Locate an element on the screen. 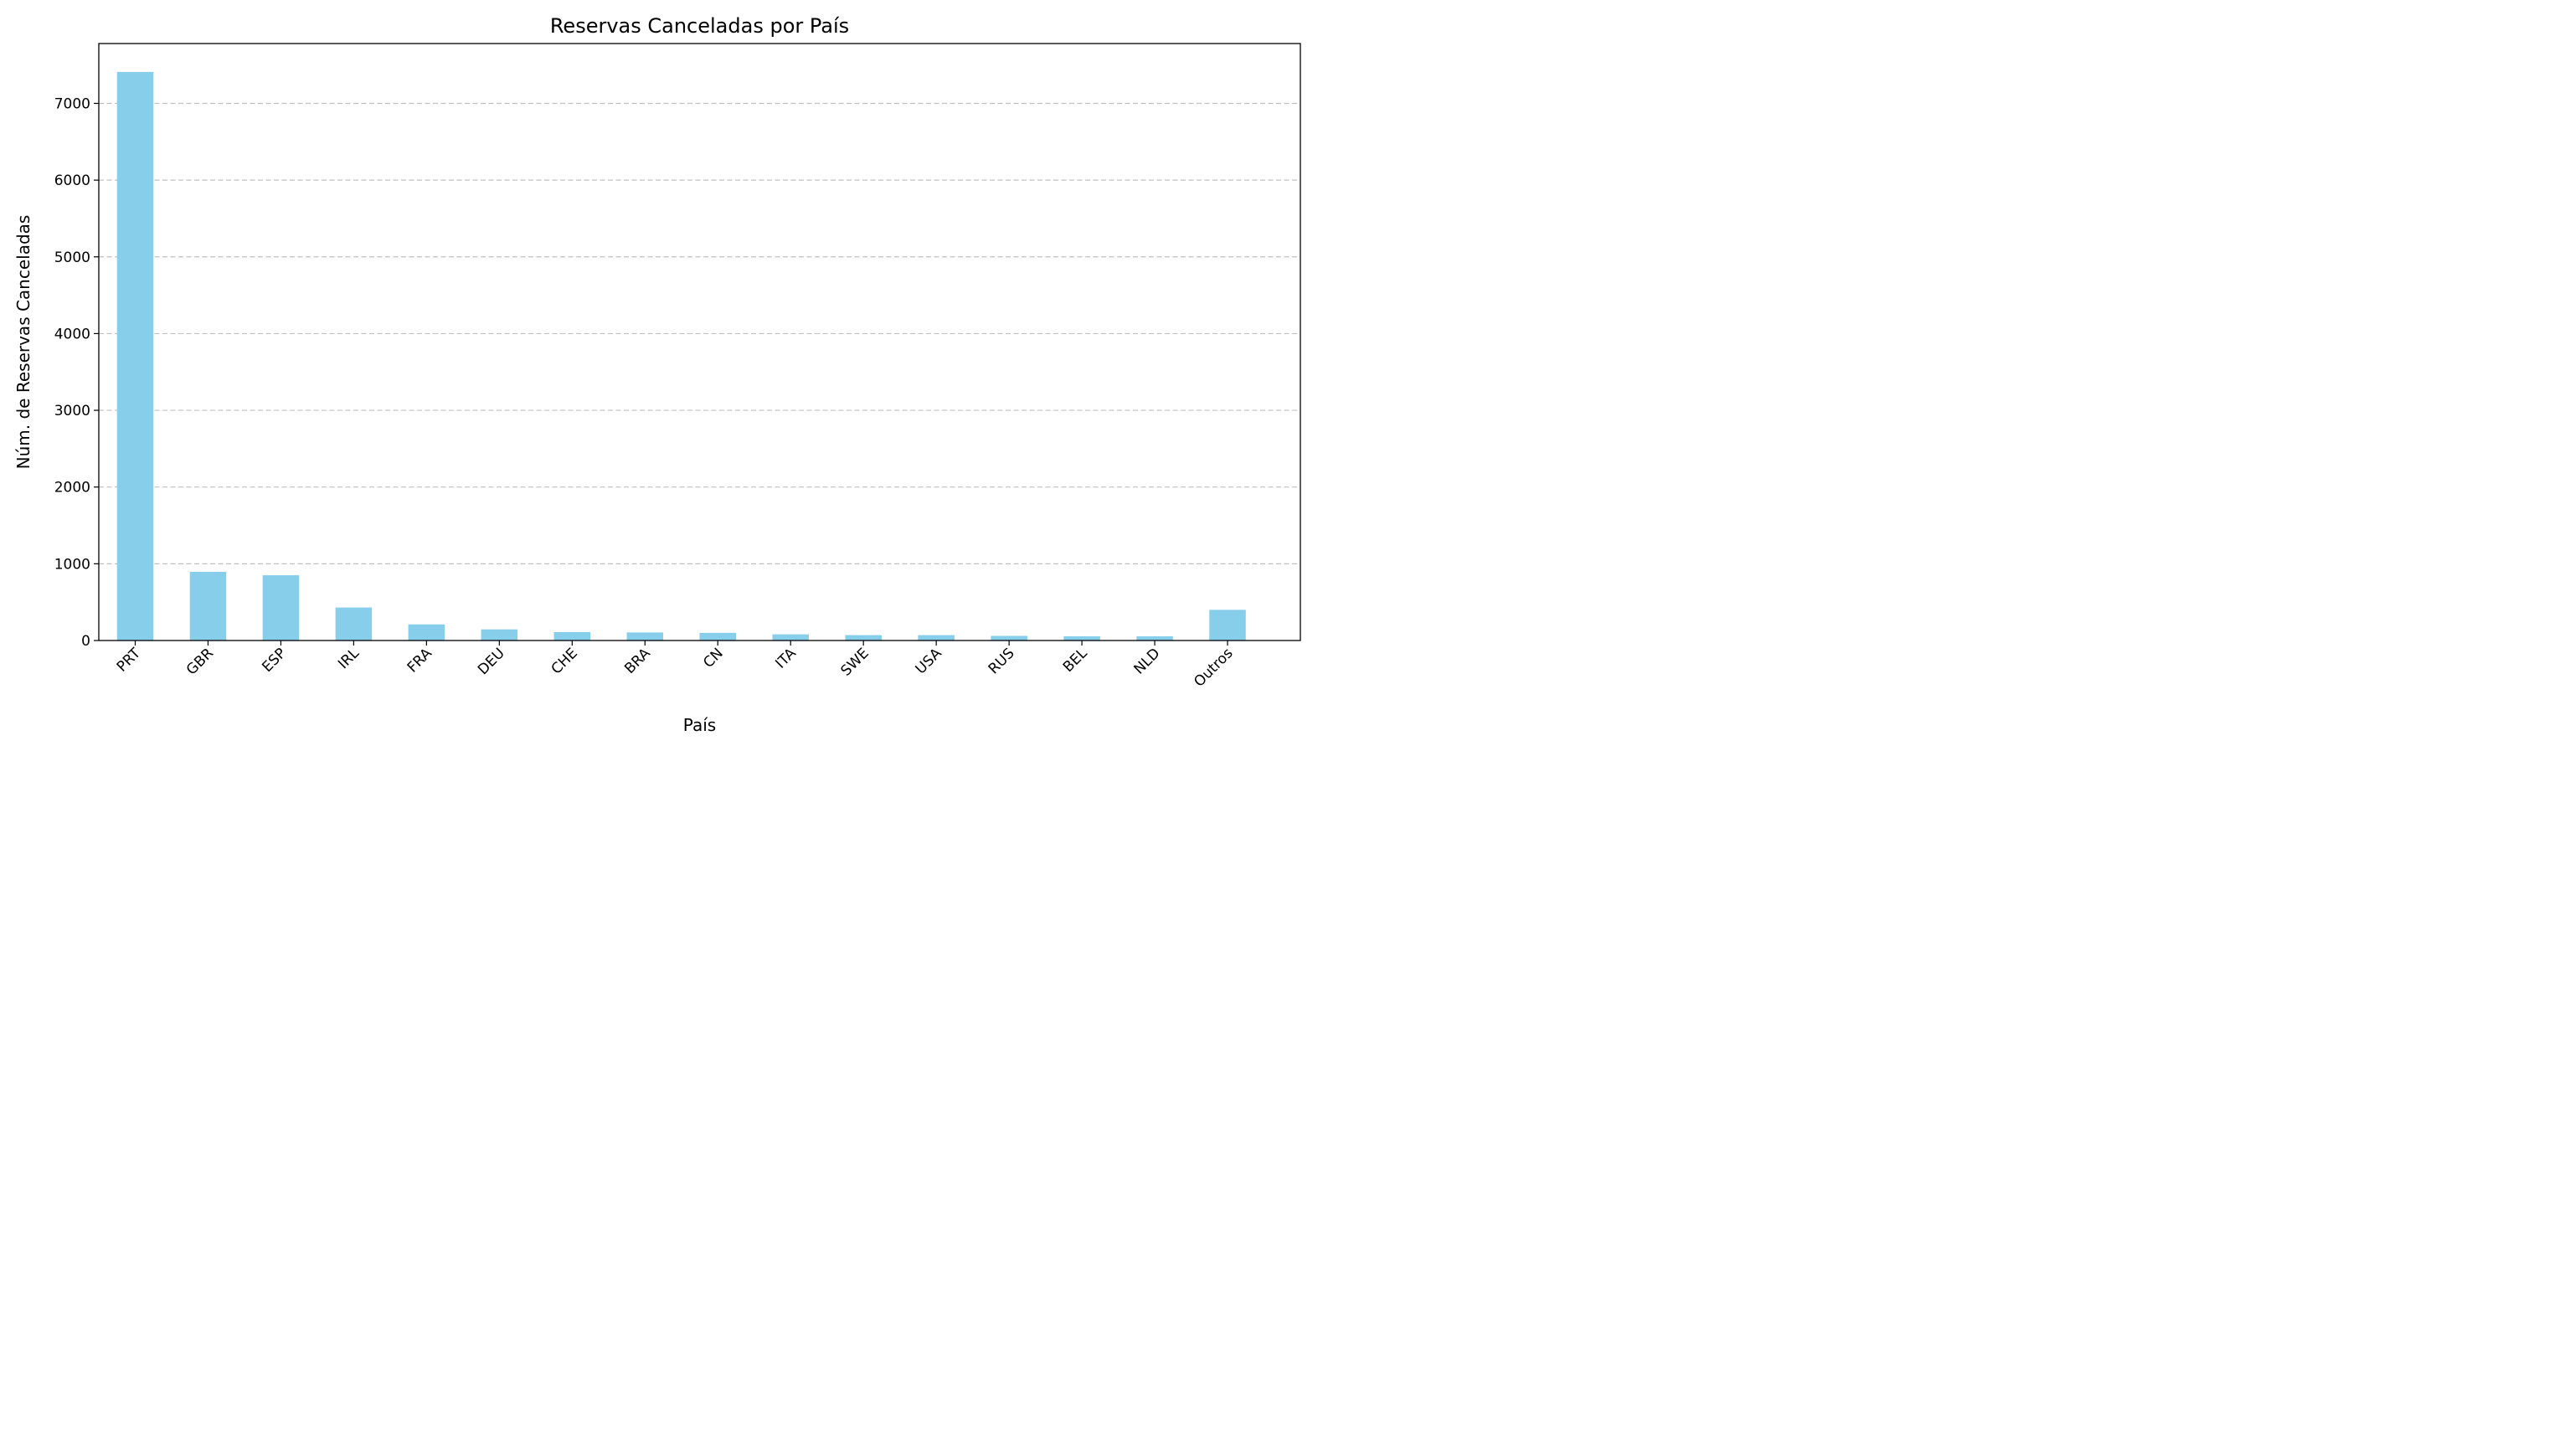 Image resolution: width=2553 pixels, height=1456 pixels. bar-rus is located at coordinates (1009, 638).